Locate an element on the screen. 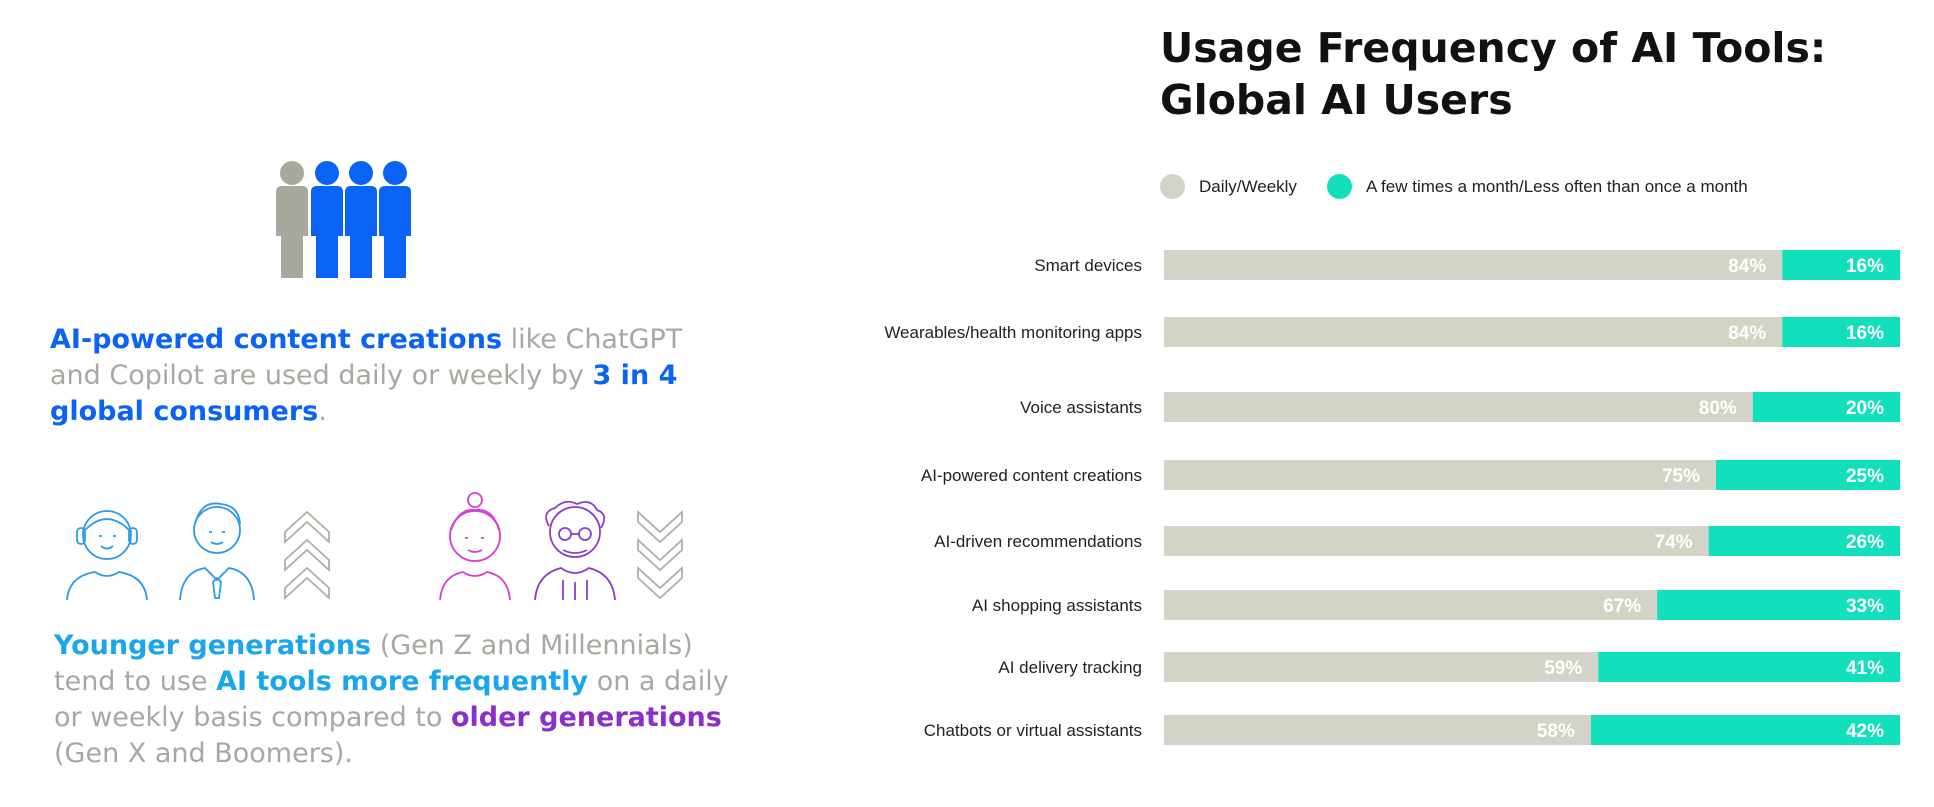 The width and height of the screenshot is (1934, 807). legend-item-daily: Daily/Weekly is located at coordinates (1228, 186).